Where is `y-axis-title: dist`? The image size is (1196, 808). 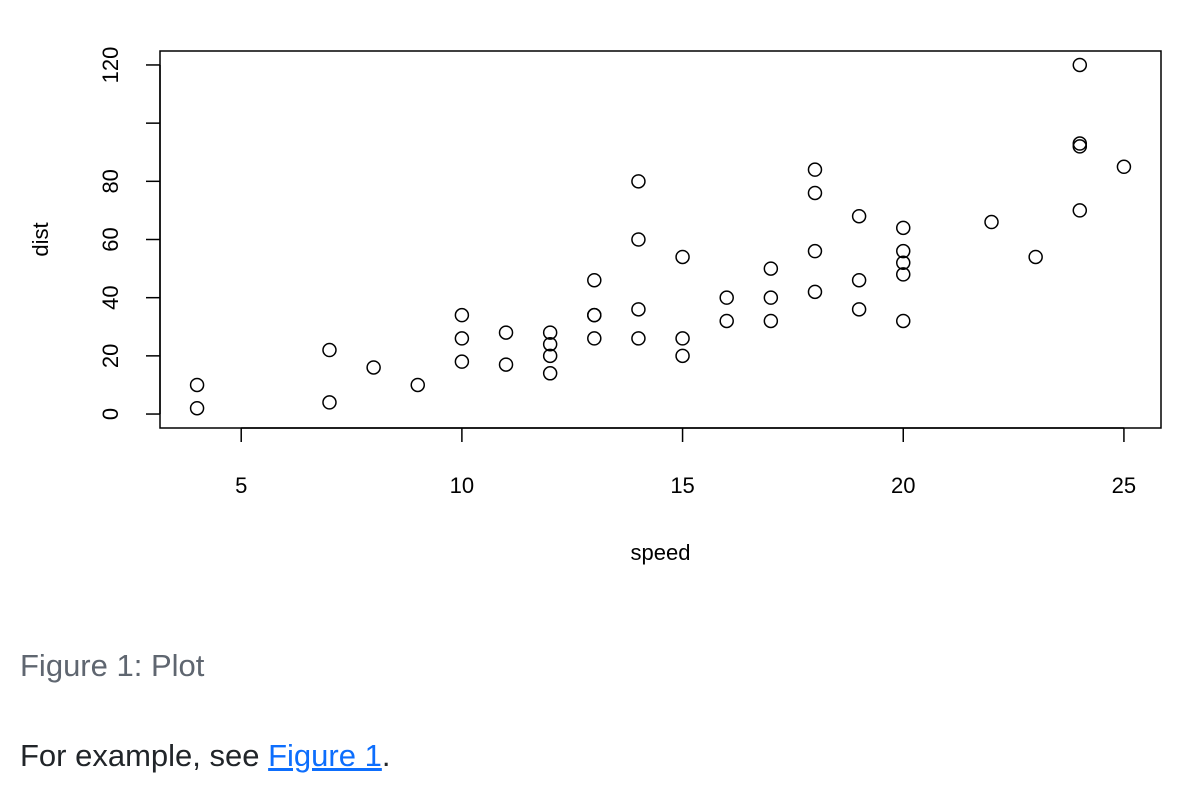
y-axis-title: dist is located at coordinates (40, 239).